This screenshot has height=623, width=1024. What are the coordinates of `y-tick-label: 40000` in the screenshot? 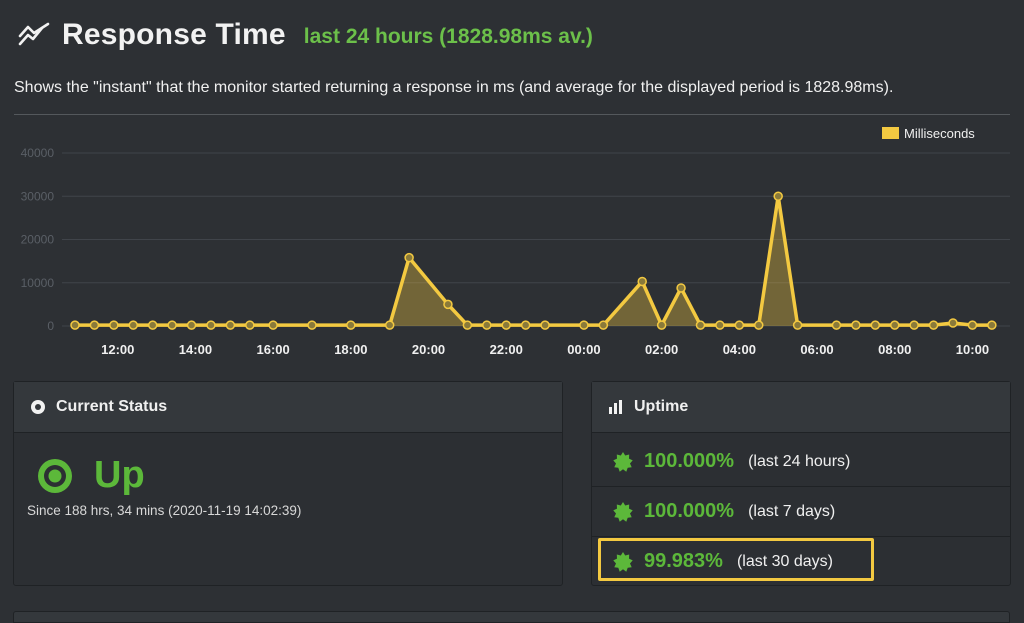 It's located at (38, 153).